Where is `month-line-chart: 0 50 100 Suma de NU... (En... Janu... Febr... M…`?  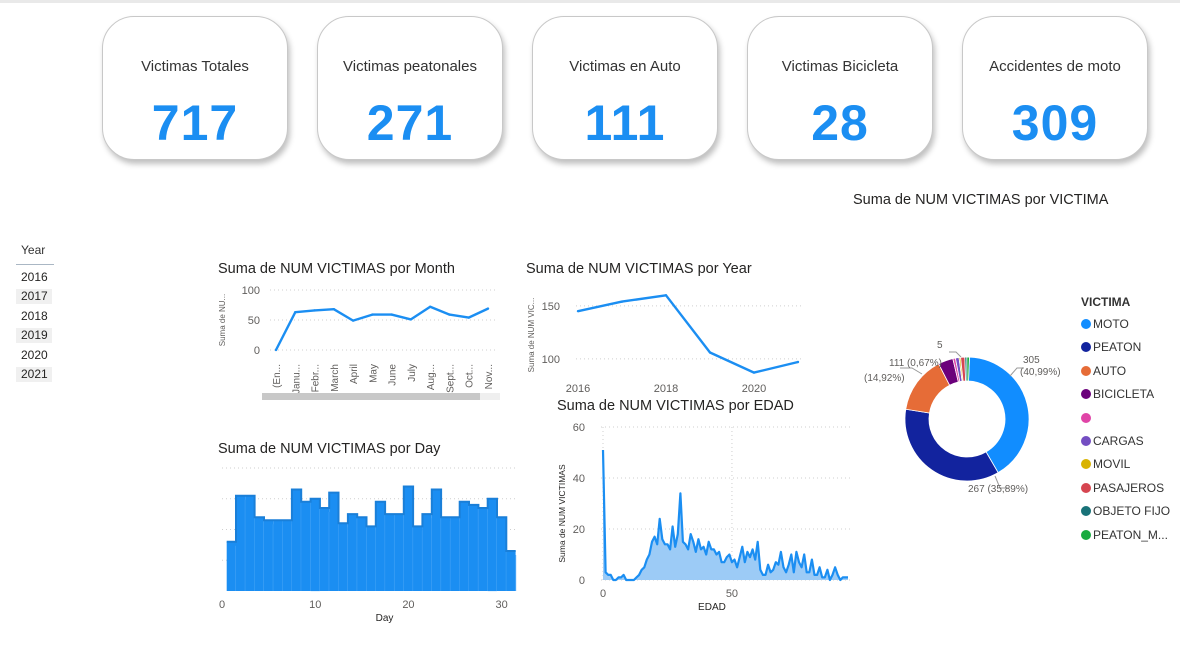 month-line-chart: 0 50 100 Suma de NU... (En... Janu... Febr... M… is located at coordinates (362, 342).